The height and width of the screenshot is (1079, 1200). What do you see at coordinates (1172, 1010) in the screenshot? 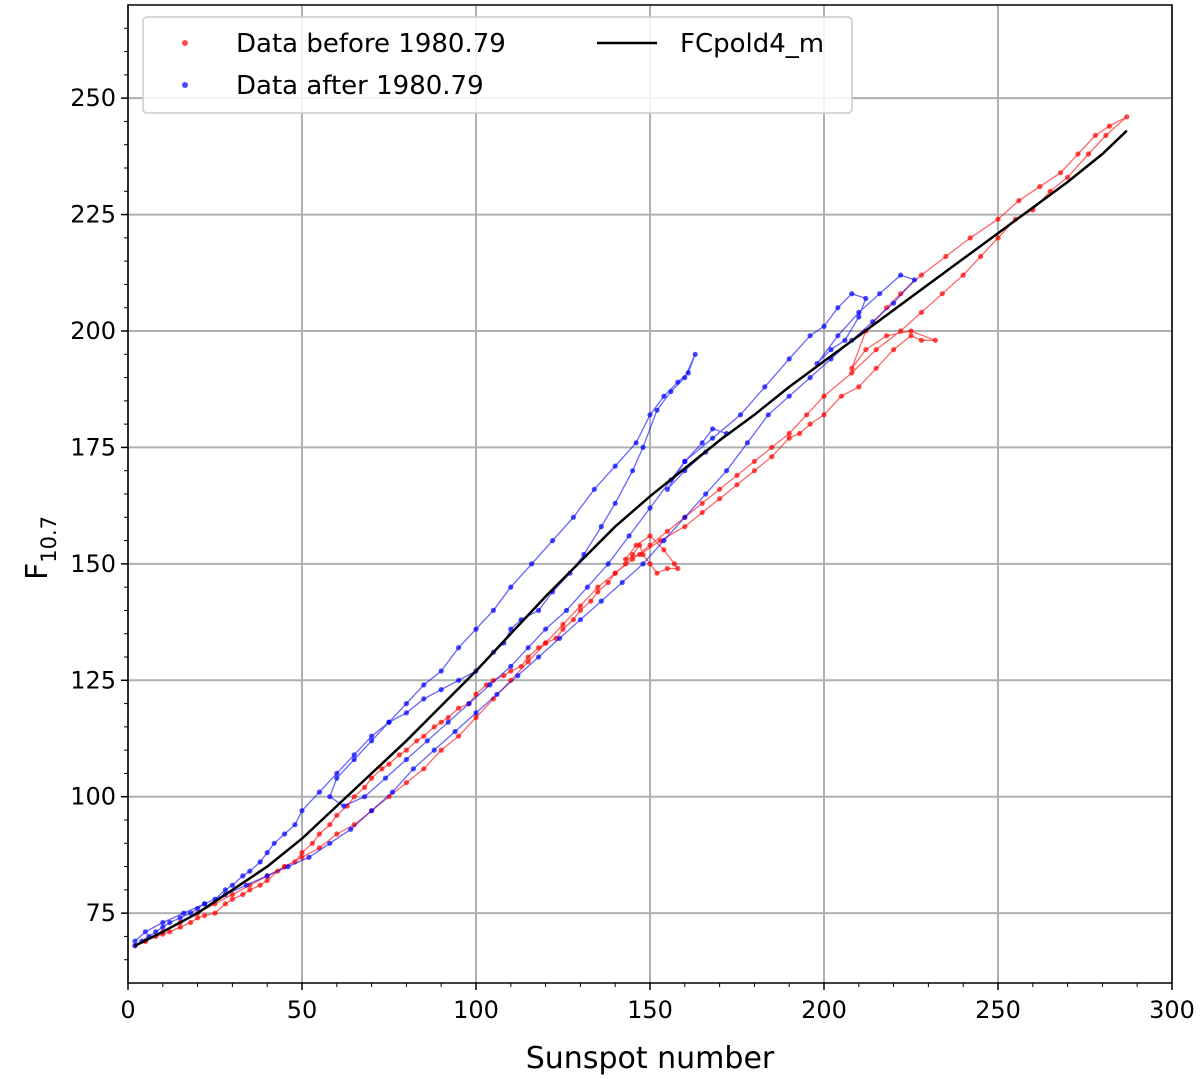
I see `x-tick-label: 300` at bounding box center [1172, 1010].